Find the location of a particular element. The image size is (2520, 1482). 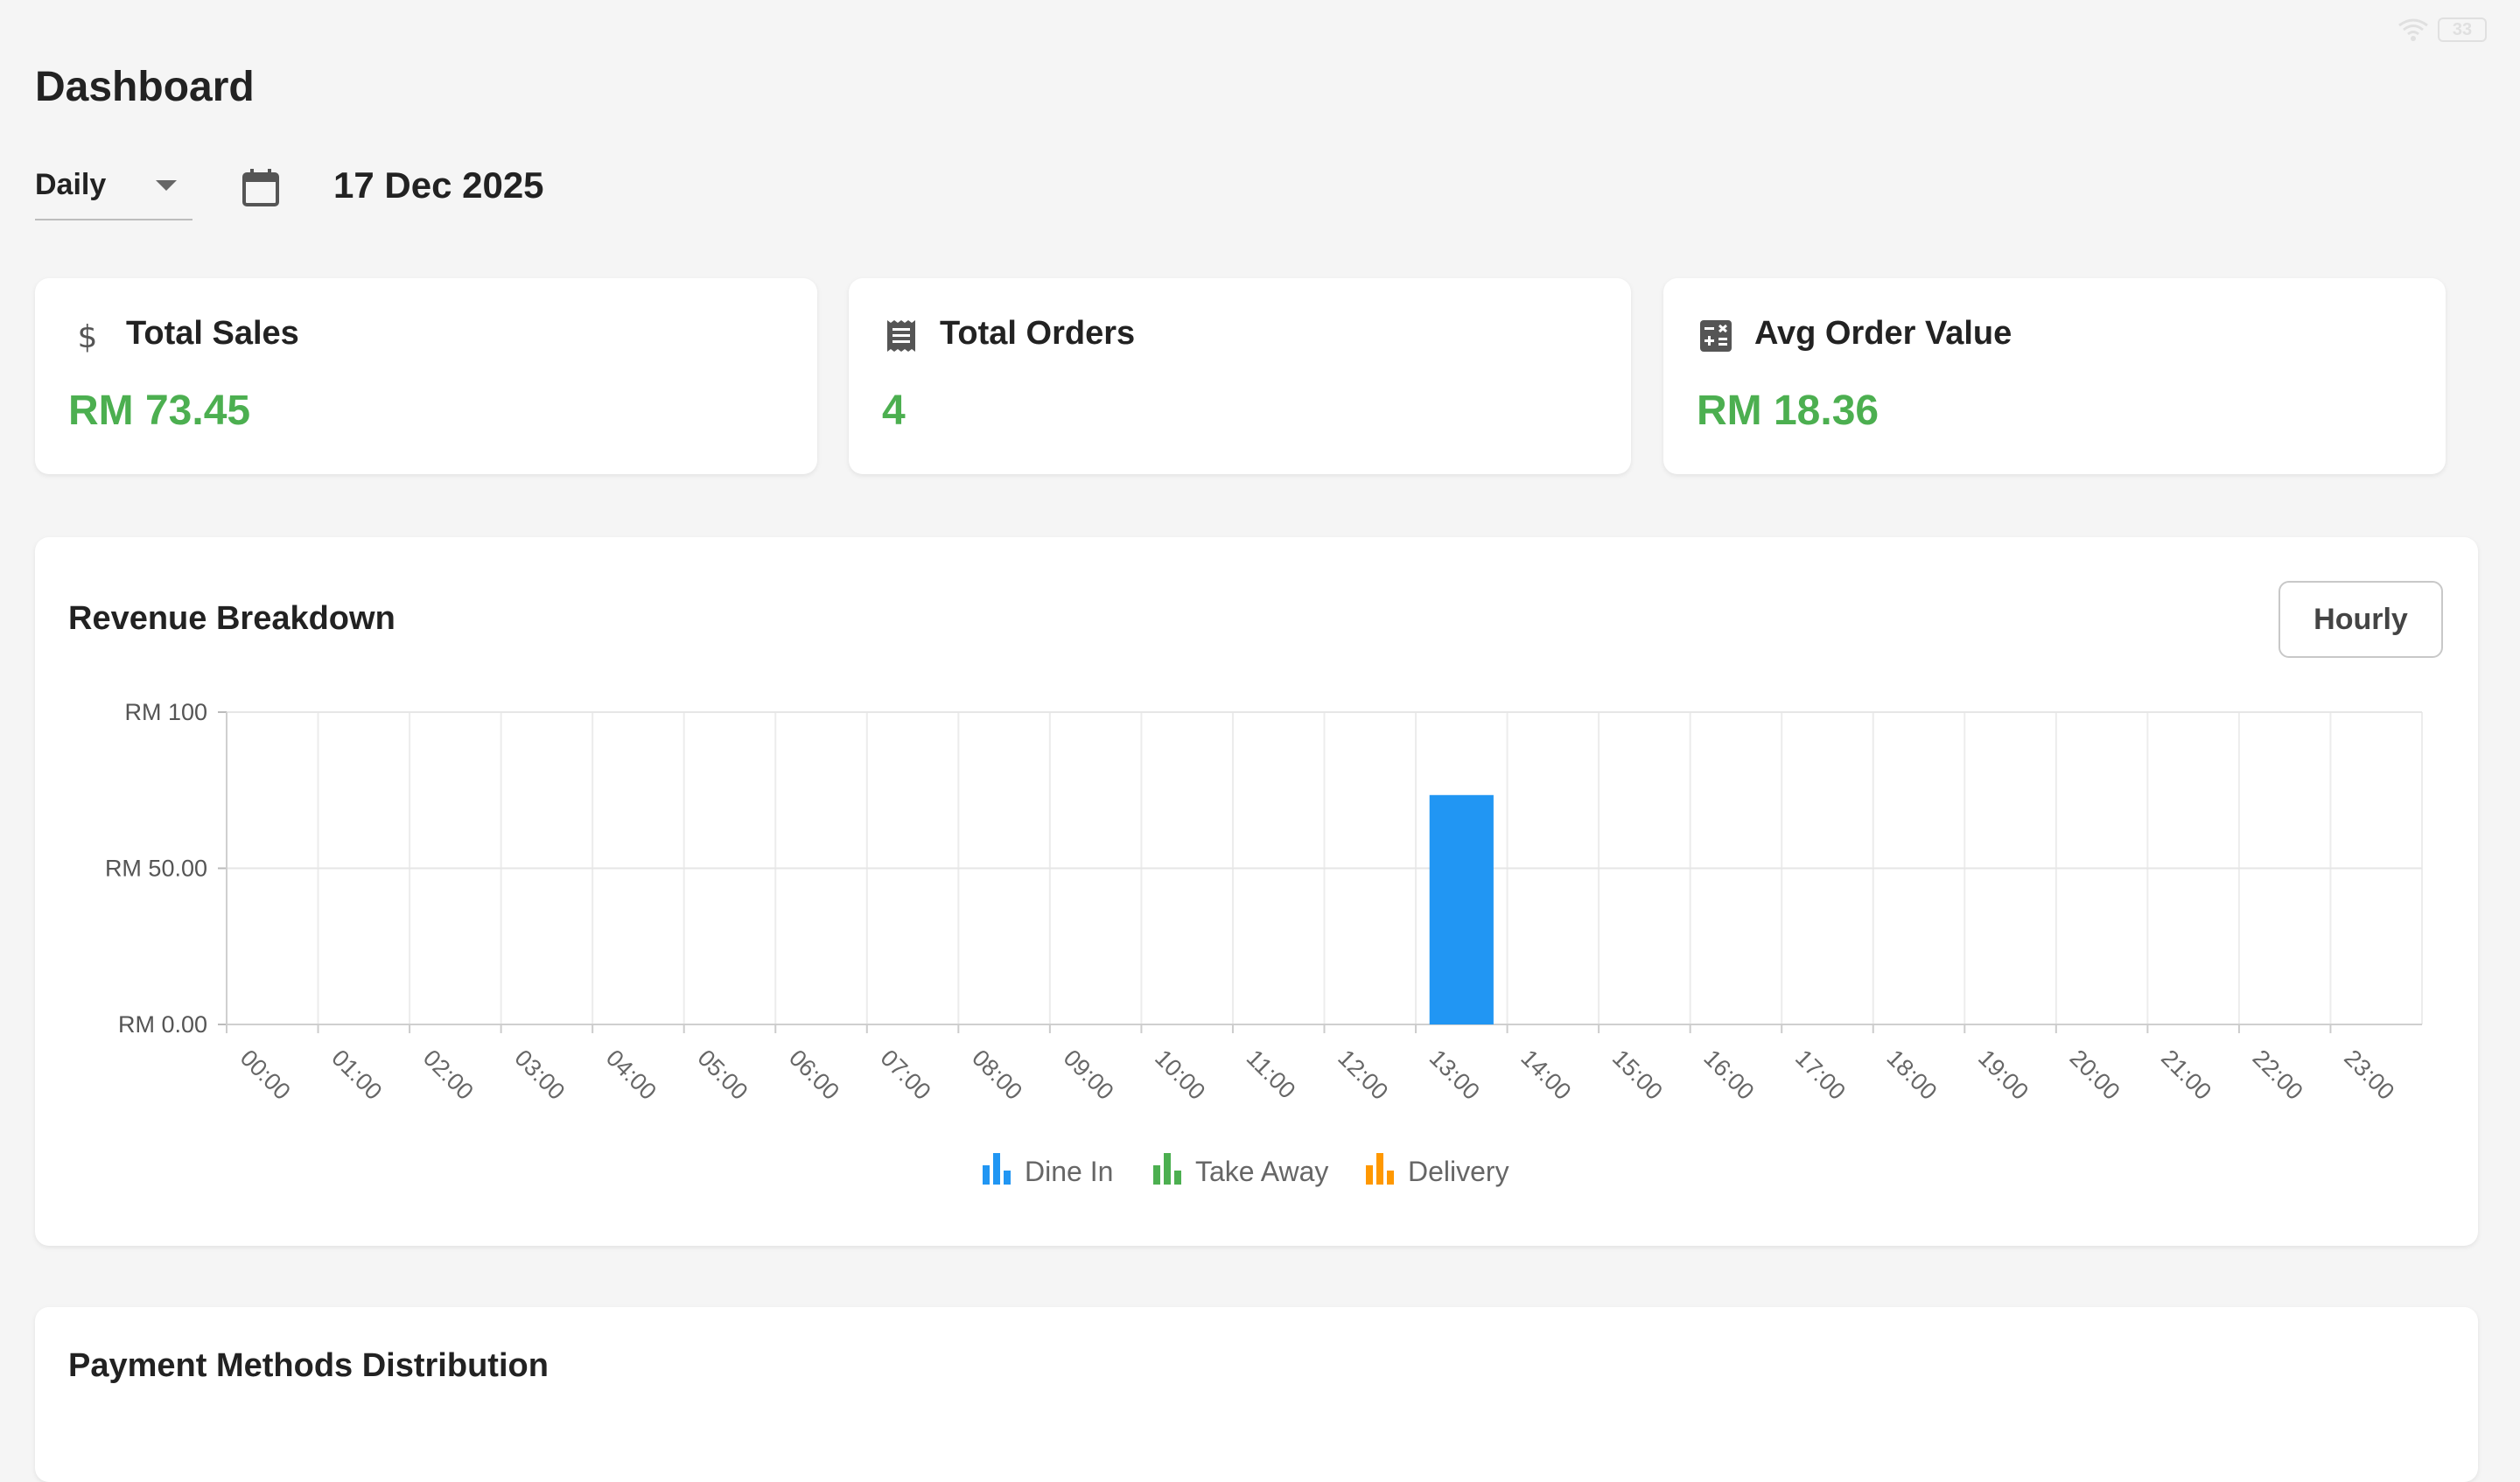

payment-methods-card: Payment Methods Distribution is located at coordinates (1256, 1394).